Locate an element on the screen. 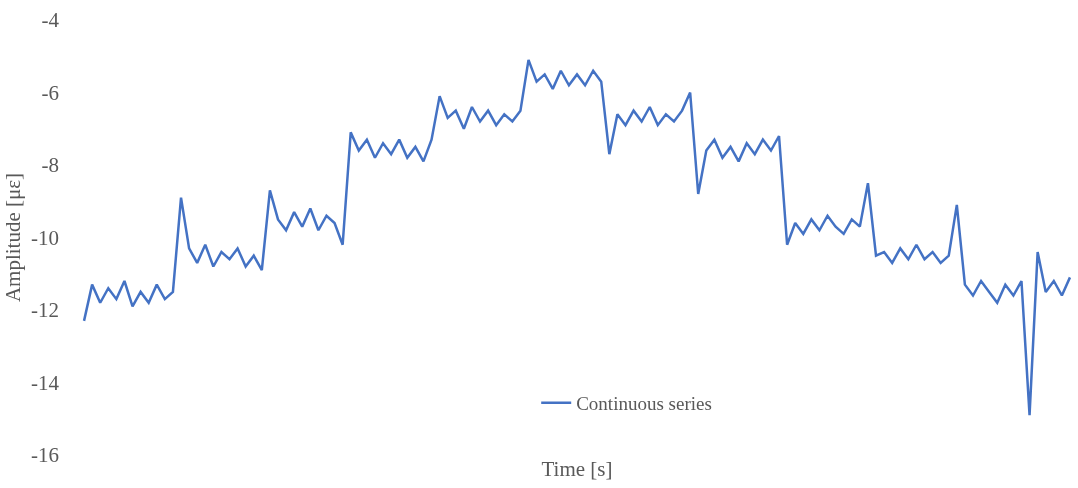 This screenshot has height=488, width=1078. y-tick-label: -10 is located at coordinates (45, 237).